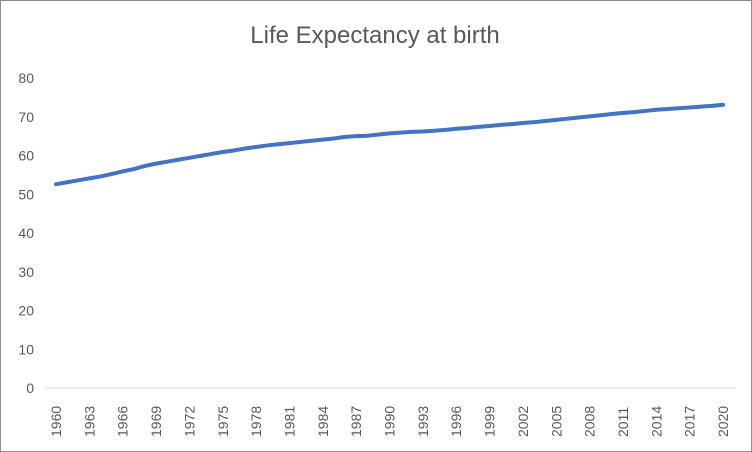 The height and width of the screenshot is (452, 752). What do you see at coordinates (156, 421) in the screenshot?
I see `x-tick-label: 1969` at bounding box center [156, 421].